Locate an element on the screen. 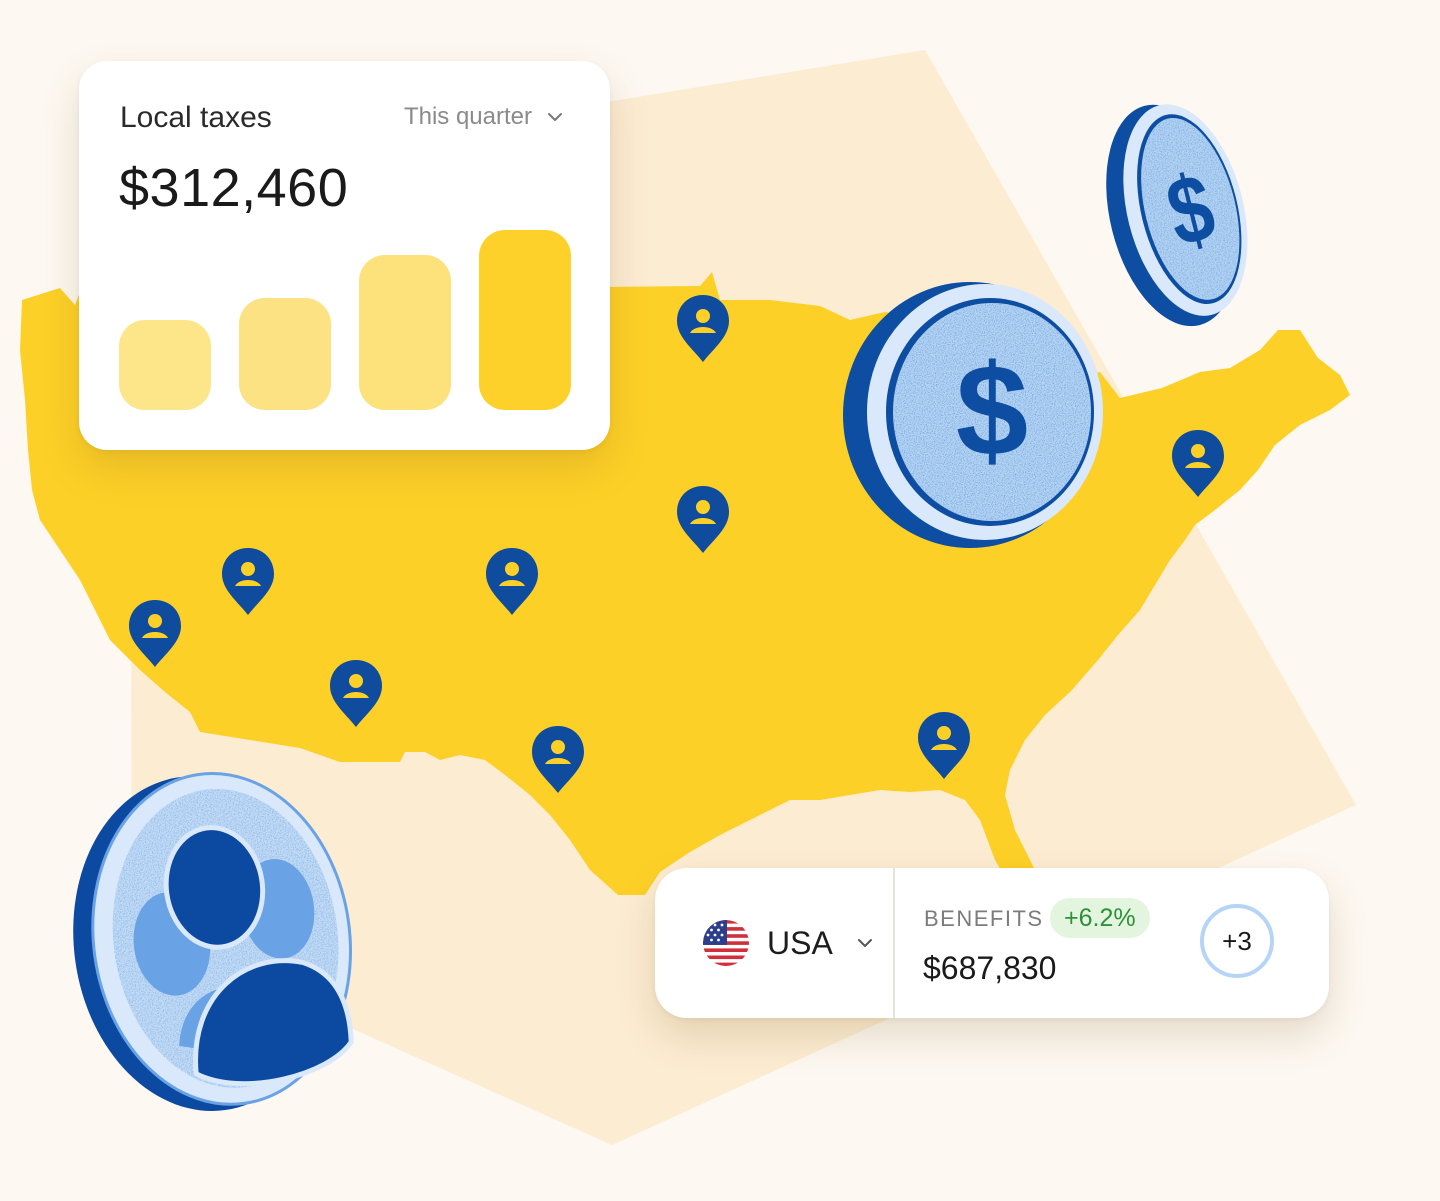 The height and width of the screenshot is (1201, 1440). benefits-label: BENEFITS is located at coordinates (984, 918).